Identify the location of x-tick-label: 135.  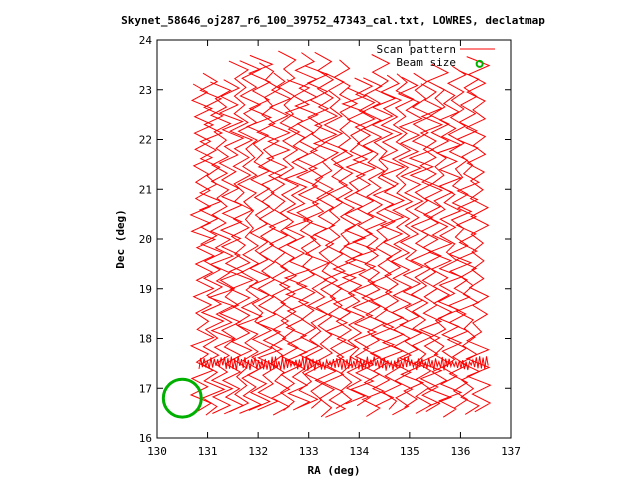
(410, 451).